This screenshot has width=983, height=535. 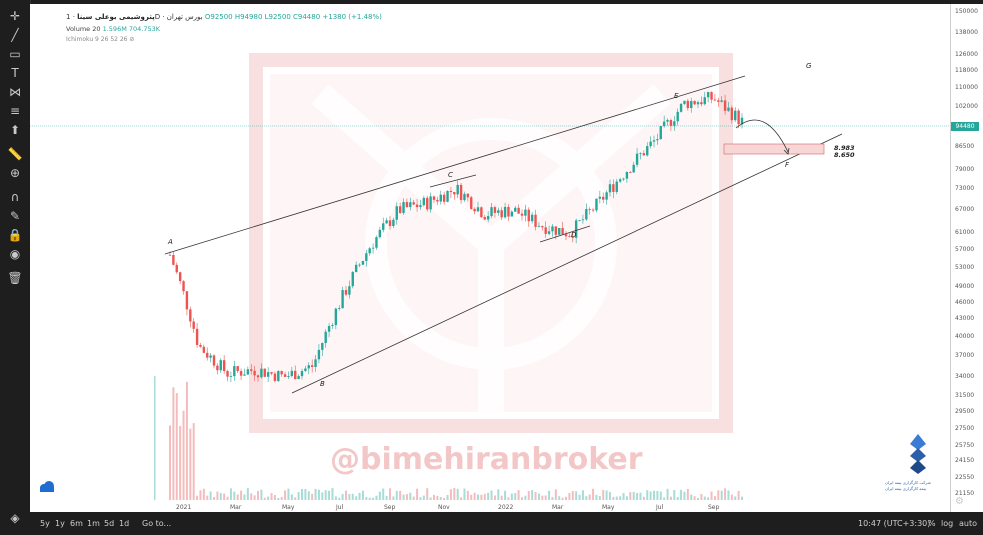 What do you see at coordinates (184, 507) in the screenshot?
I see `time-label: 2021` at bounding box center [184, 507].